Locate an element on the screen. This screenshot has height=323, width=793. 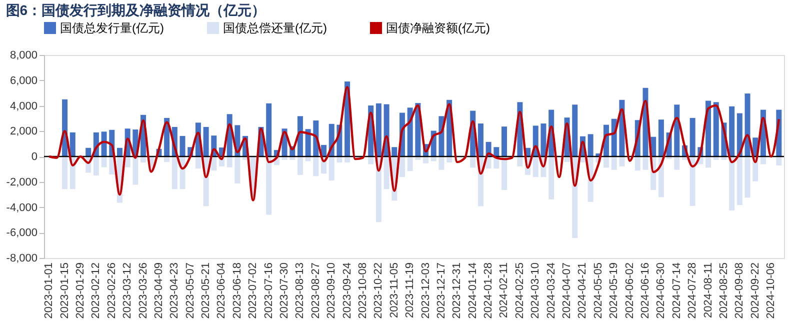
x-tick-label: 2023-05-21 is located at coordinates (206, 290).